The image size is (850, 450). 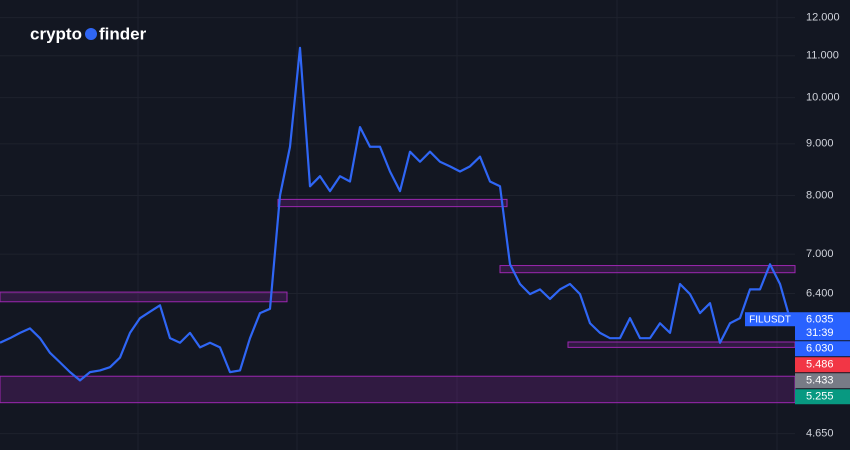 I want to click on logo: crypto finder, so click(x=88, y=33).